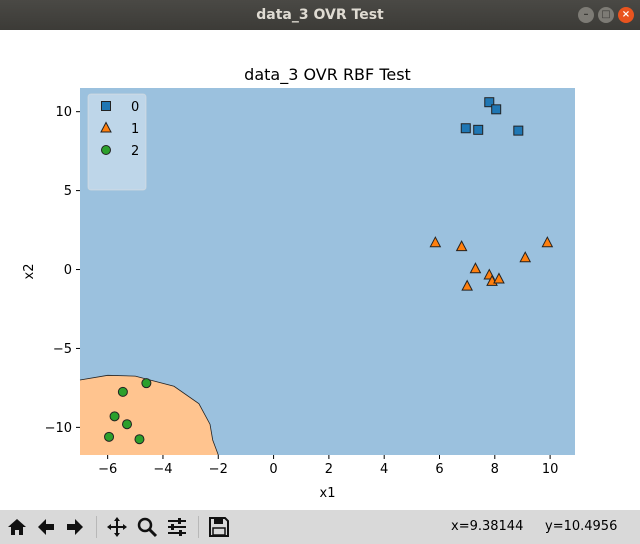 Image resolution: width=640 pixels, height=544 pixels. What do you see at coordinates (328, 493) in the screenshot?
I see `x-axis-label: x1` at bounding box center [328, 493].